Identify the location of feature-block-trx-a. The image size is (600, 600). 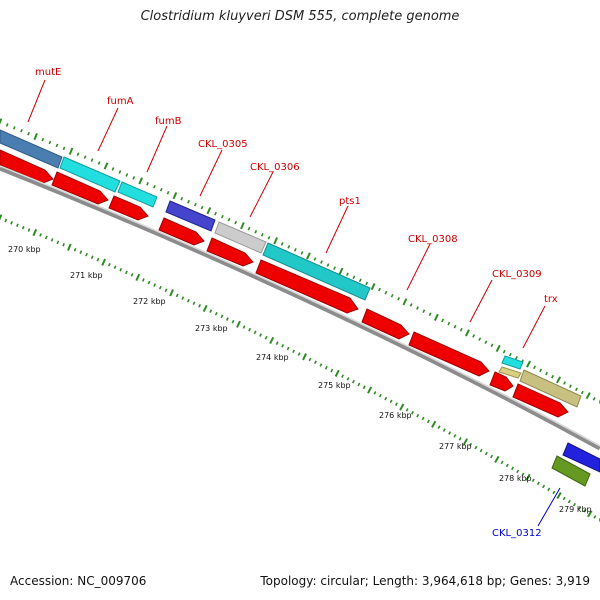
(512, 362).